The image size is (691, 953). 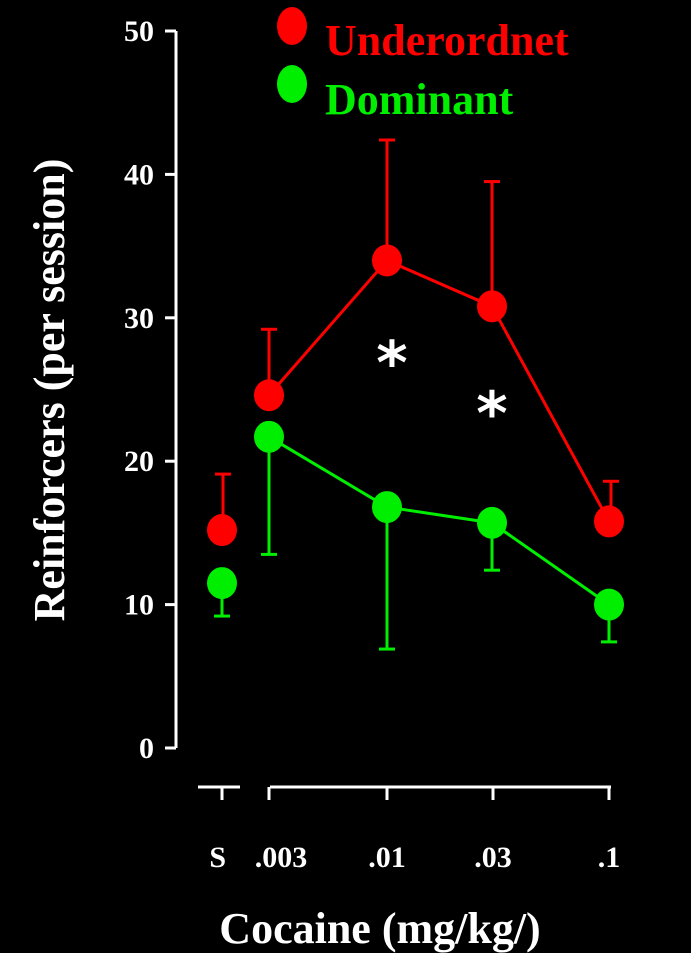 What do you see at coordinates (281, 857) in the screenshot?
I see `x-tick-label: .003` at bounding box center [281, 857].